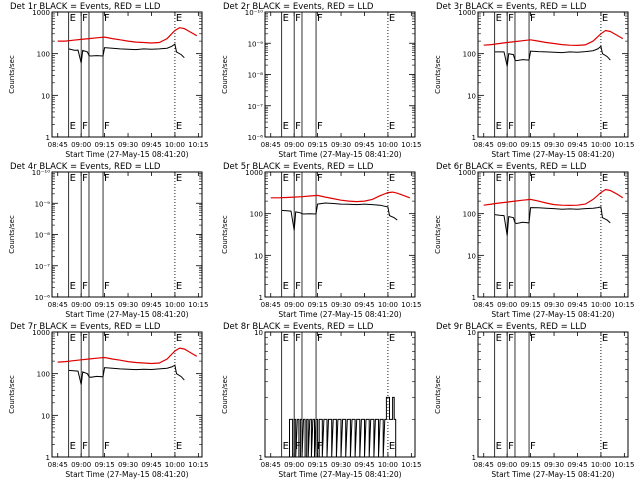  Describe the element at coordinates (339, 216) in the screenshot. I see `series-events-line` at that location.